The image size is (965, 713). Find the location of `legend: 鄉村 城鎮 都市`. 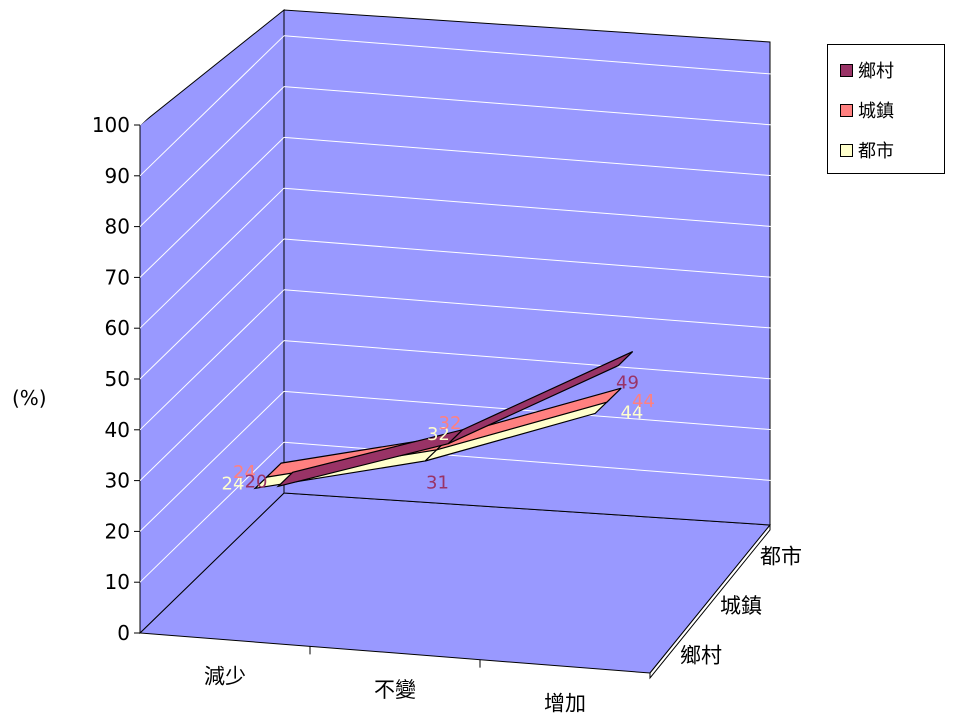

legend: 鄉村 城鎮 都市 is located at coordinates (886, 109).